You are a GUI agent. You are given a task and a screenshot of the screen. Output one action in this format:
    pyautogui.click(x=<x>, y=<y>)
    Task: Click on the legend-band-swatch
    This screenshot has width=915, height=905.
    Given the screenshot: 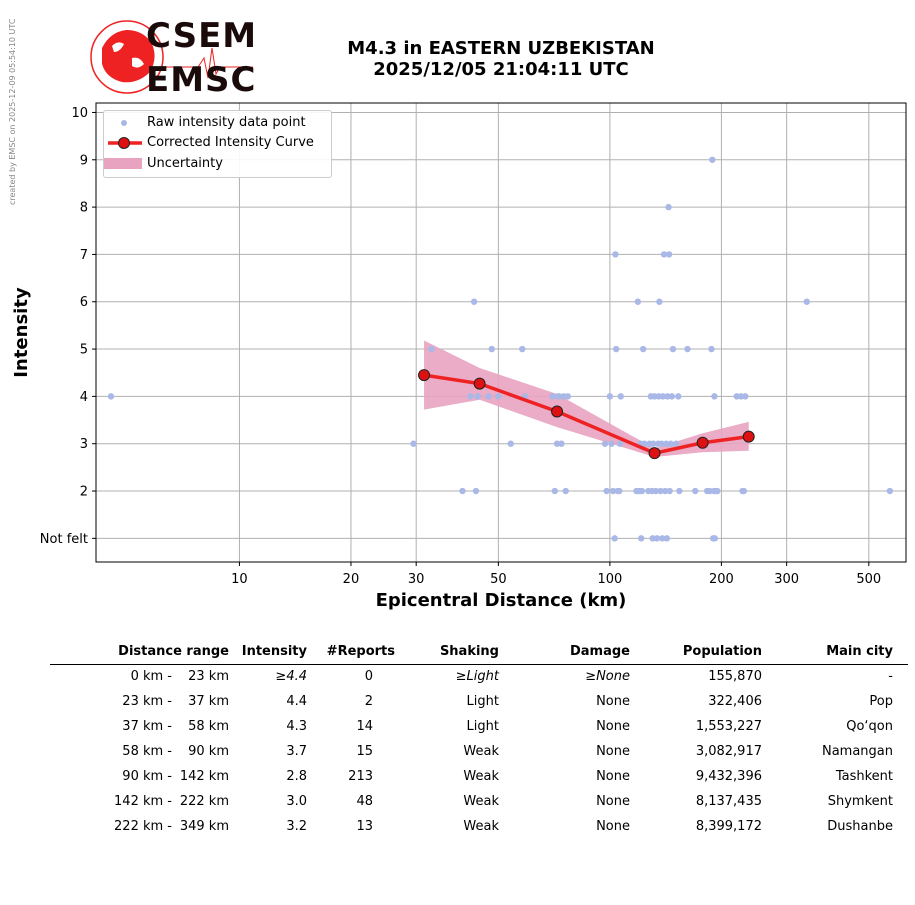 What is the action you would take?
    pyautogui.click(x=123, y=163)
    